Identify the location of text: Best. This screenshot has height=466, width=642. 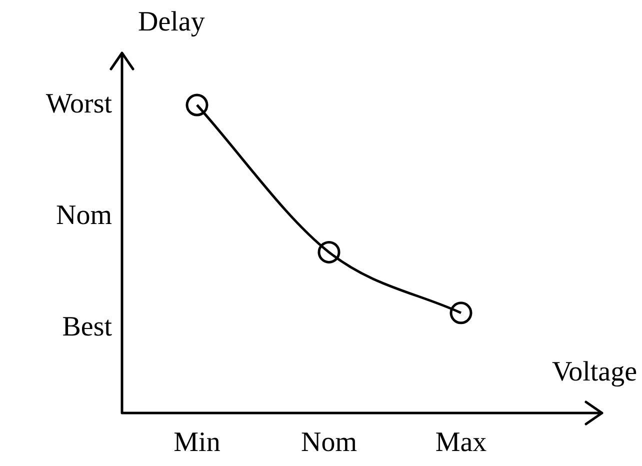
(87, 326).